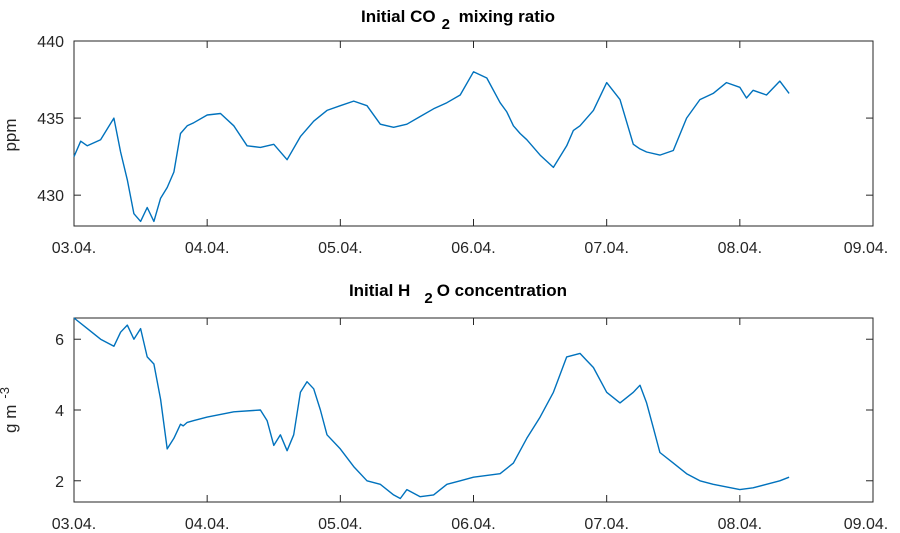  What do you see at coordinates (74, 524) in the screenshot?
I see `h2o-x-tick-label: 03.04.` at bounding box center [74, 524].